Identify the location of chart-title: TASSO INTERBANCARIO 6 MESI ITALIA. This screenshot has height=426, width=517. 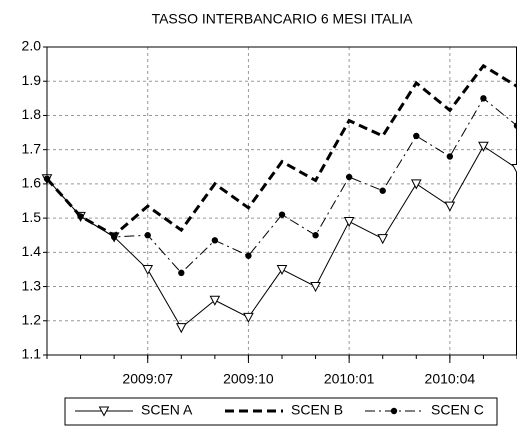
(283, 19).